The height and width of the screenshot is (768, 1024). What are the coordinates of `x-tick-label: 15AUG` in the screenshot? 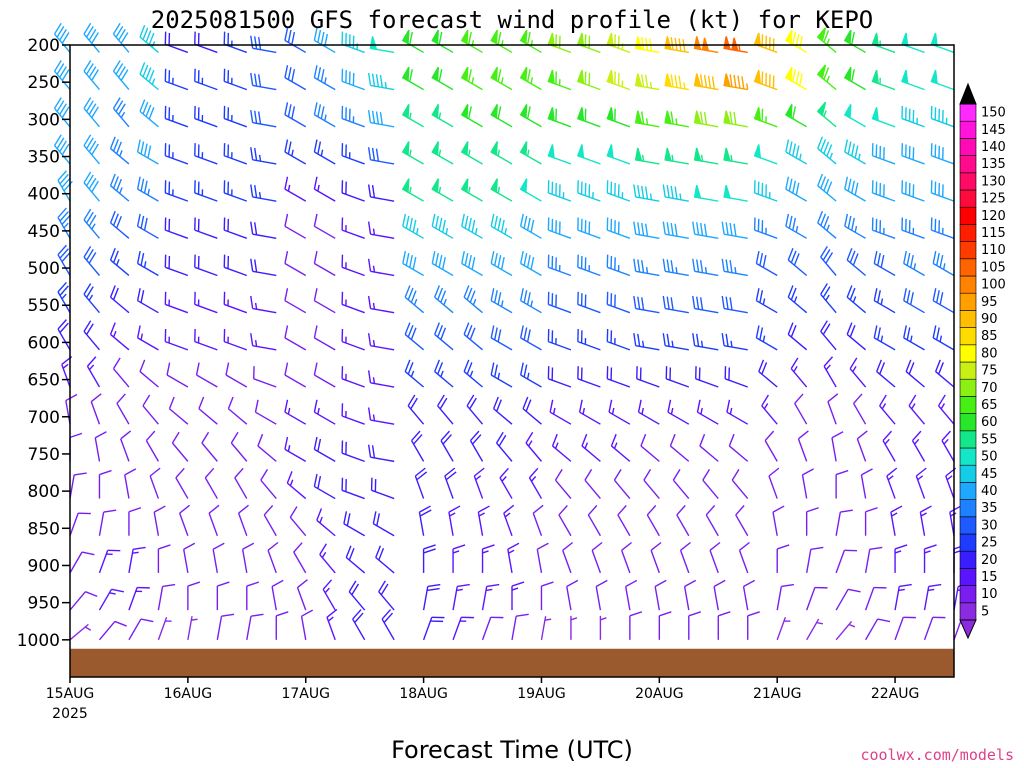 It's located at (70, 694).